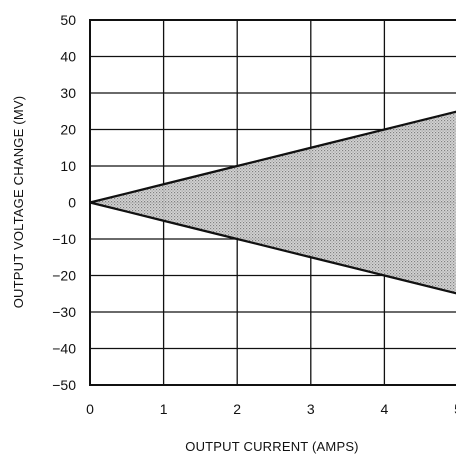 The height and width of the screenshot is (465, 456). What do you see at coordinates (72, 203) in the screenshot?
I see `y-tick-label-0: 0` at bounding box center [72, 203].